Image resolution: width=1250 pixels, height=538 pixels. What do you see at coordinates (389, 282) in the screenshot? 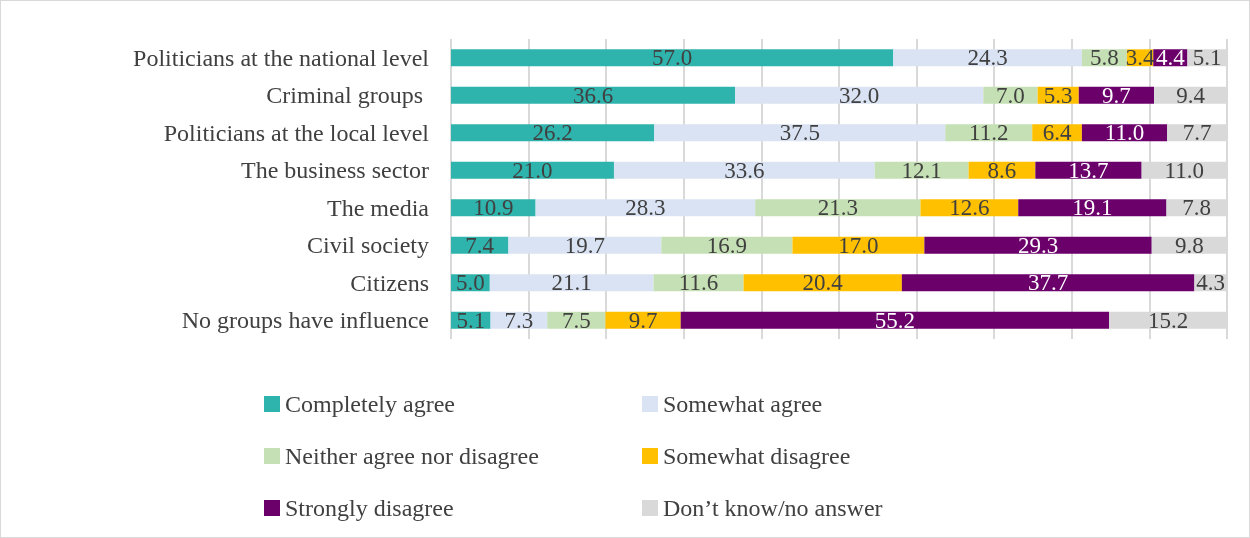
I see `y-tick-label: Citizens` at bounding box center [389, 282].